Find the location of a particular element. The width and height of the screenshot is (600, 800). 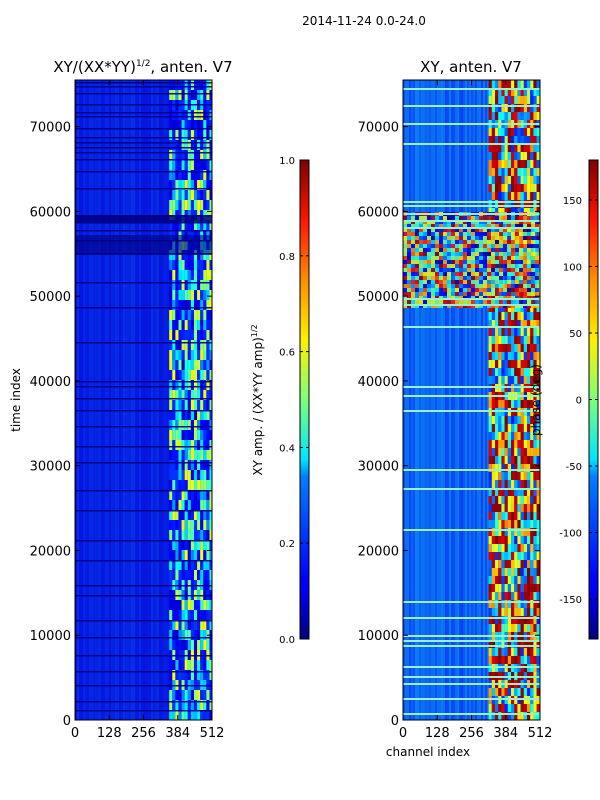

colorbar-tick-label: -100 is located at coordinates (570, 534).